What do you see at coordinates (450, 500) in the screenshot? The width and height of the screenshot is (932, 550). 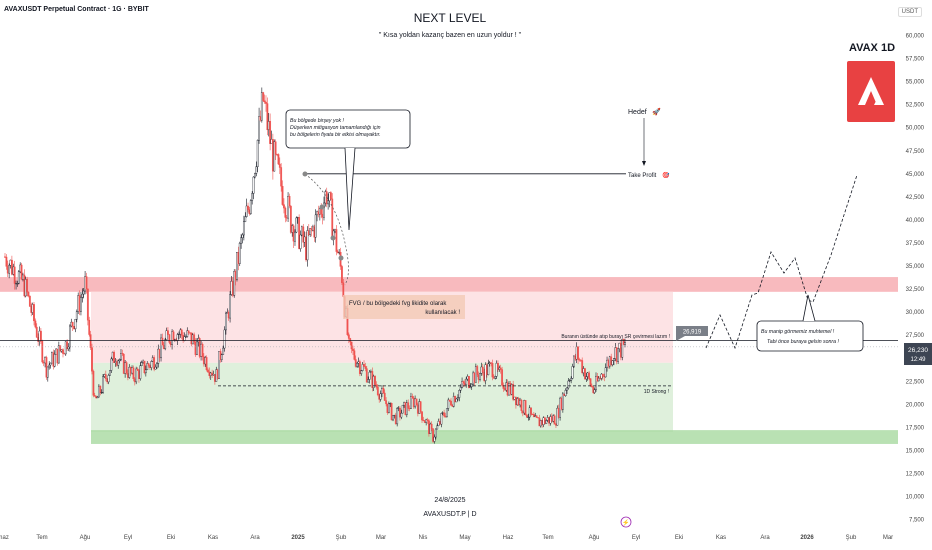 I see `date-label: 24/8/2025` at bounding box center [450, 500].